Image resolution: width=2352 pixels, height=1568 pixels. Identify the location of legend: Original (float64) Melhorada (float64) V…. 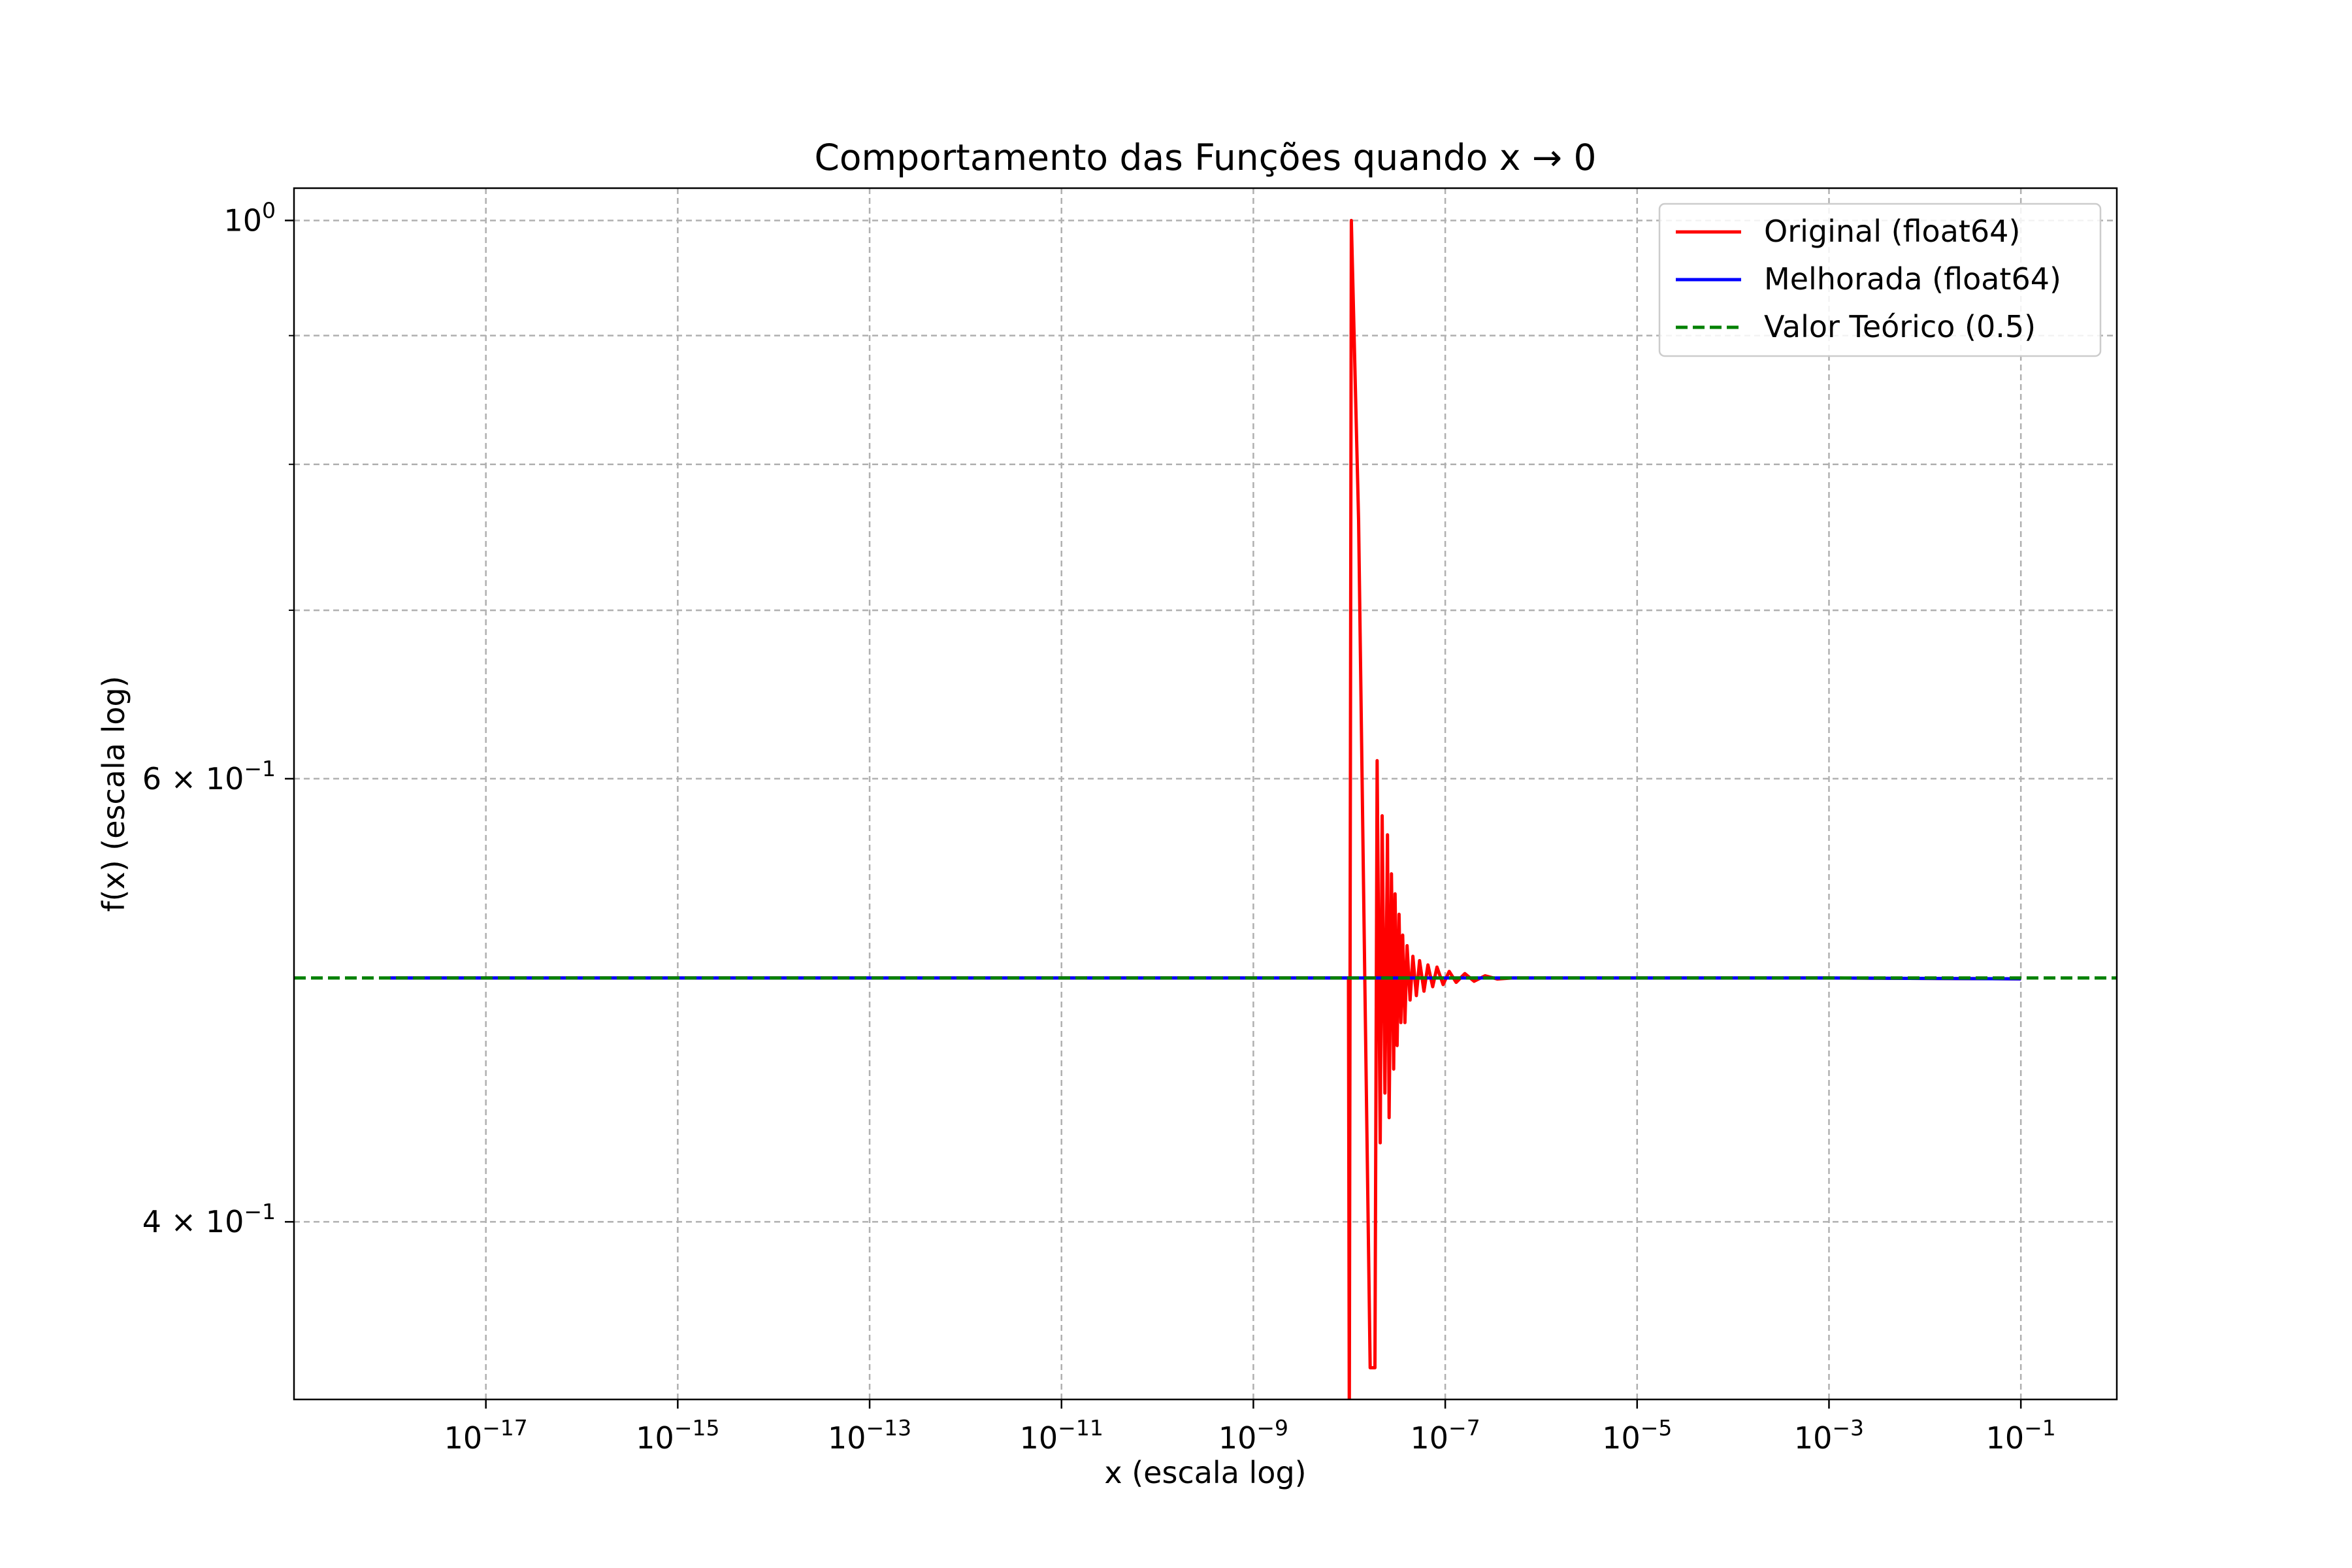
(1880, 280).